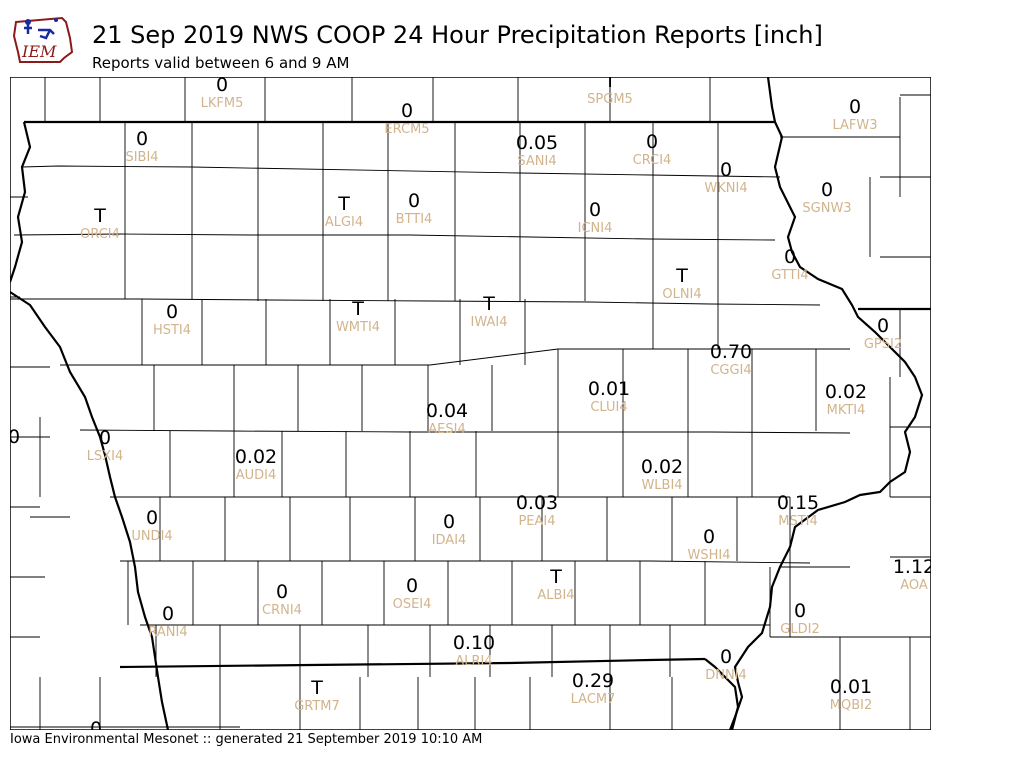 This screenshot has height=768, width=1024. I want to click on station-id: MQBI2, so click(851, 705).